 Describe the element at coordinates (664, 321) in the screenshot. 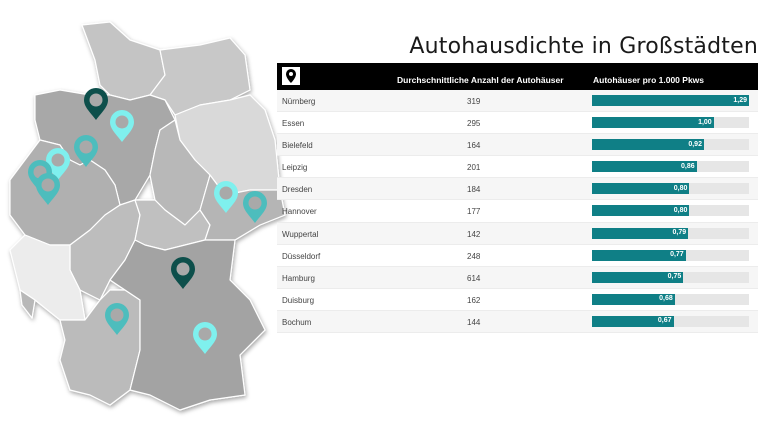

I see `ratio-label: 0,67` at that location.